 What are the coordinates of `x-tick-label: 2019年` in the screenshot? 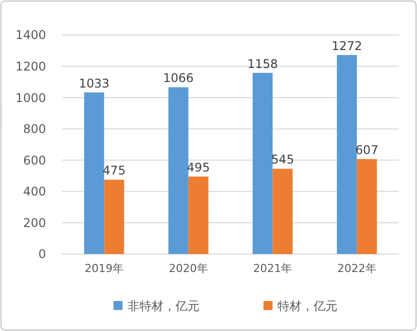 It's located at (104, 268).